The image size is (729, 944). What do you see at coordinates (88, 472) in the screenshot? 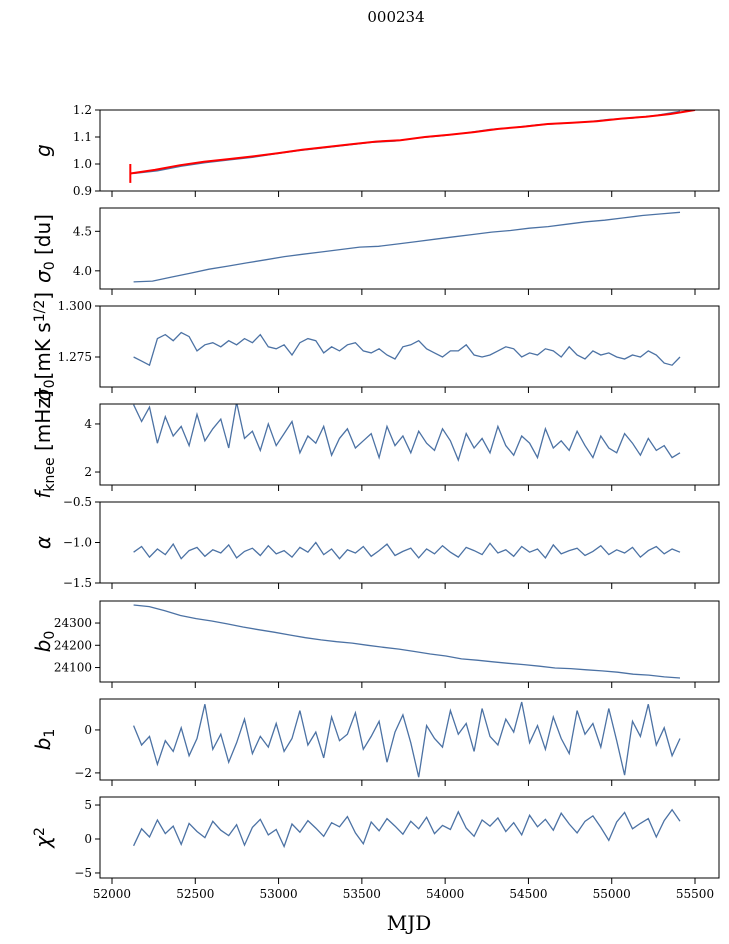
I see `y-tick-label: 2` at bounding box center [88, 472].